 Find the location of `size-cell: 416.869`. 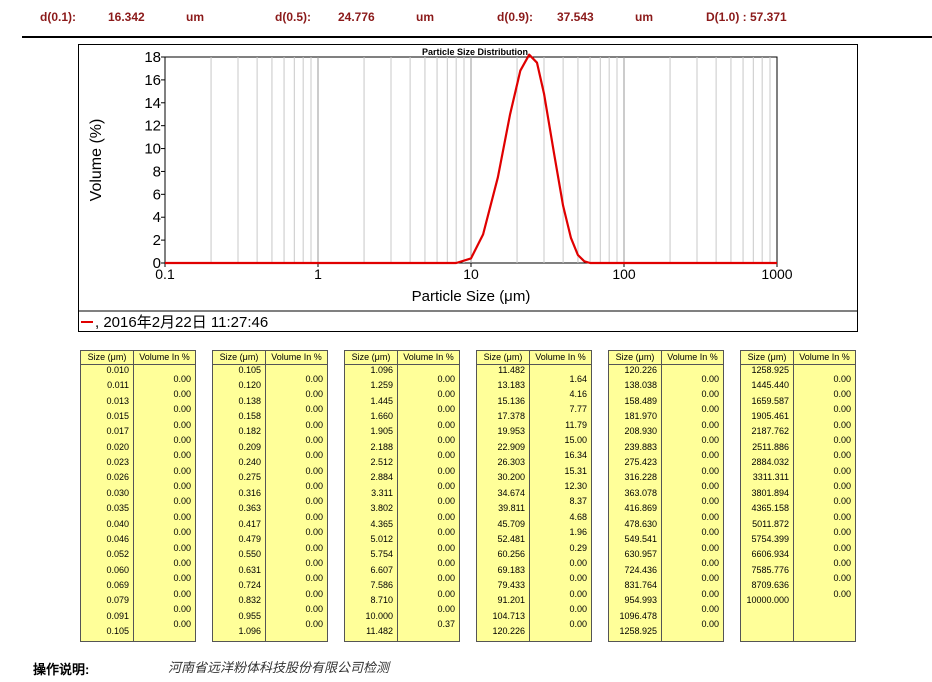

size-cell: 416.869 is located at coordinates (640, 508).